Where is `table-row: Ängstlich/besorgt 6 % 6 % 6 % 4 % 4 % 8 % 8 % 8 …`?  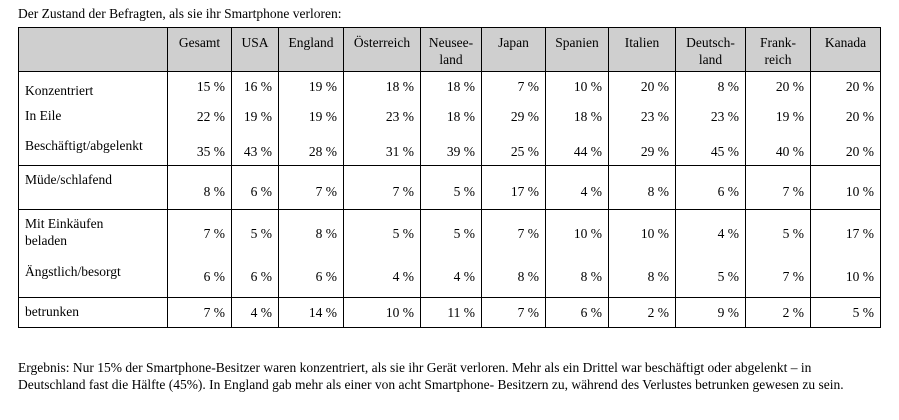
table-row: Ängstlich/besorgt 6 % 6 % 6 % 4 % 4 % 8 % 8 % 8 … is located at coordinates (449, 277).